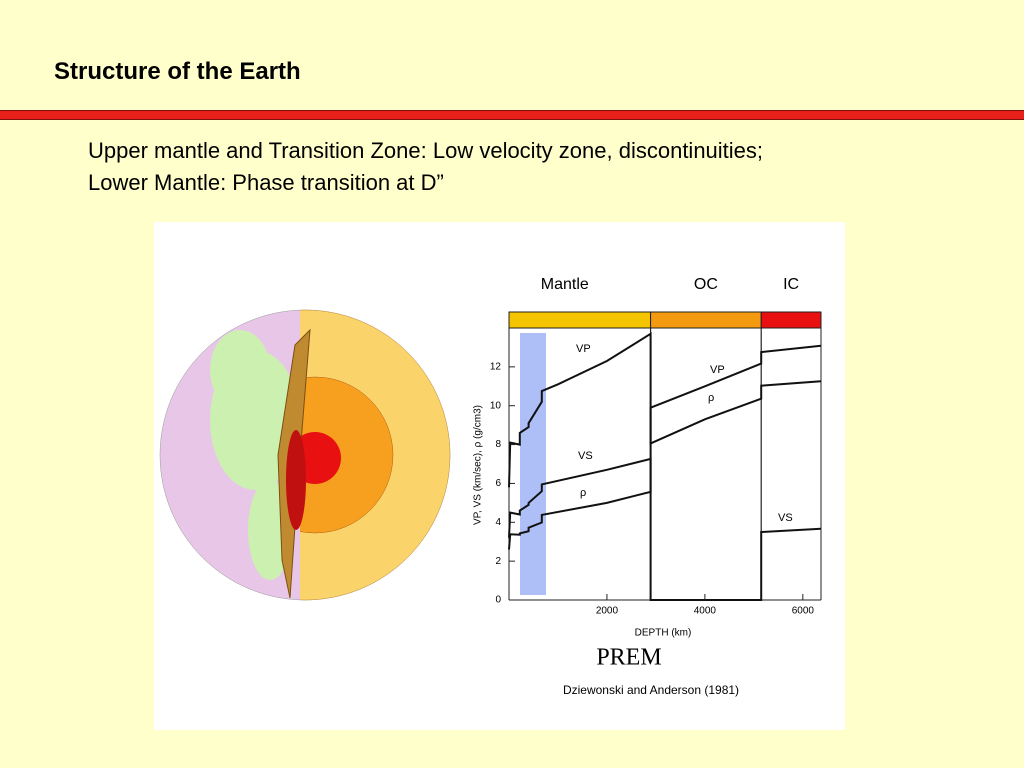 Image resolution: width=1024 pixels, height=768 pixels. I want to click on y-tick-label: 4, so click(498, 522).